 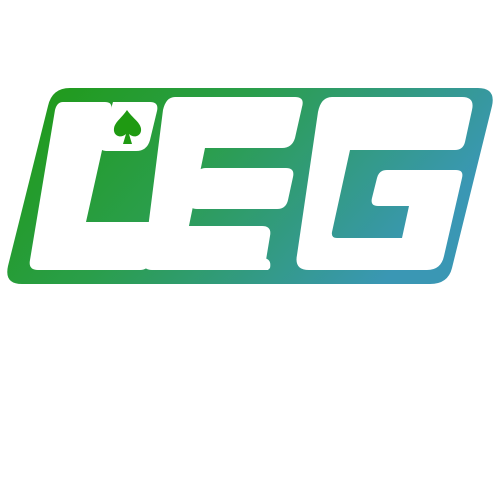 What do you see at coordinates (221, 248) in the screenshot?
I see `letter-e-bottom` at bounding box center [221, 248].